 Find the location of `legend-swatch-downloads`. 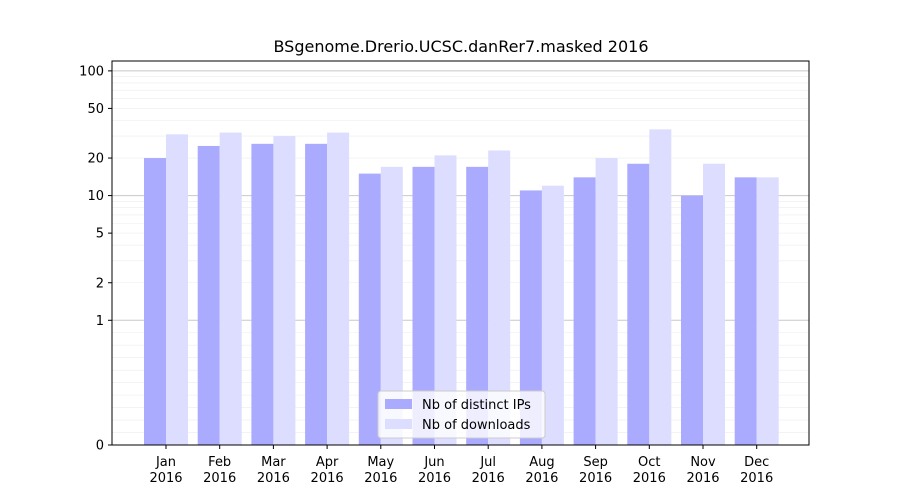

legend-swatch-downloads is located at coordinates (398, 424).